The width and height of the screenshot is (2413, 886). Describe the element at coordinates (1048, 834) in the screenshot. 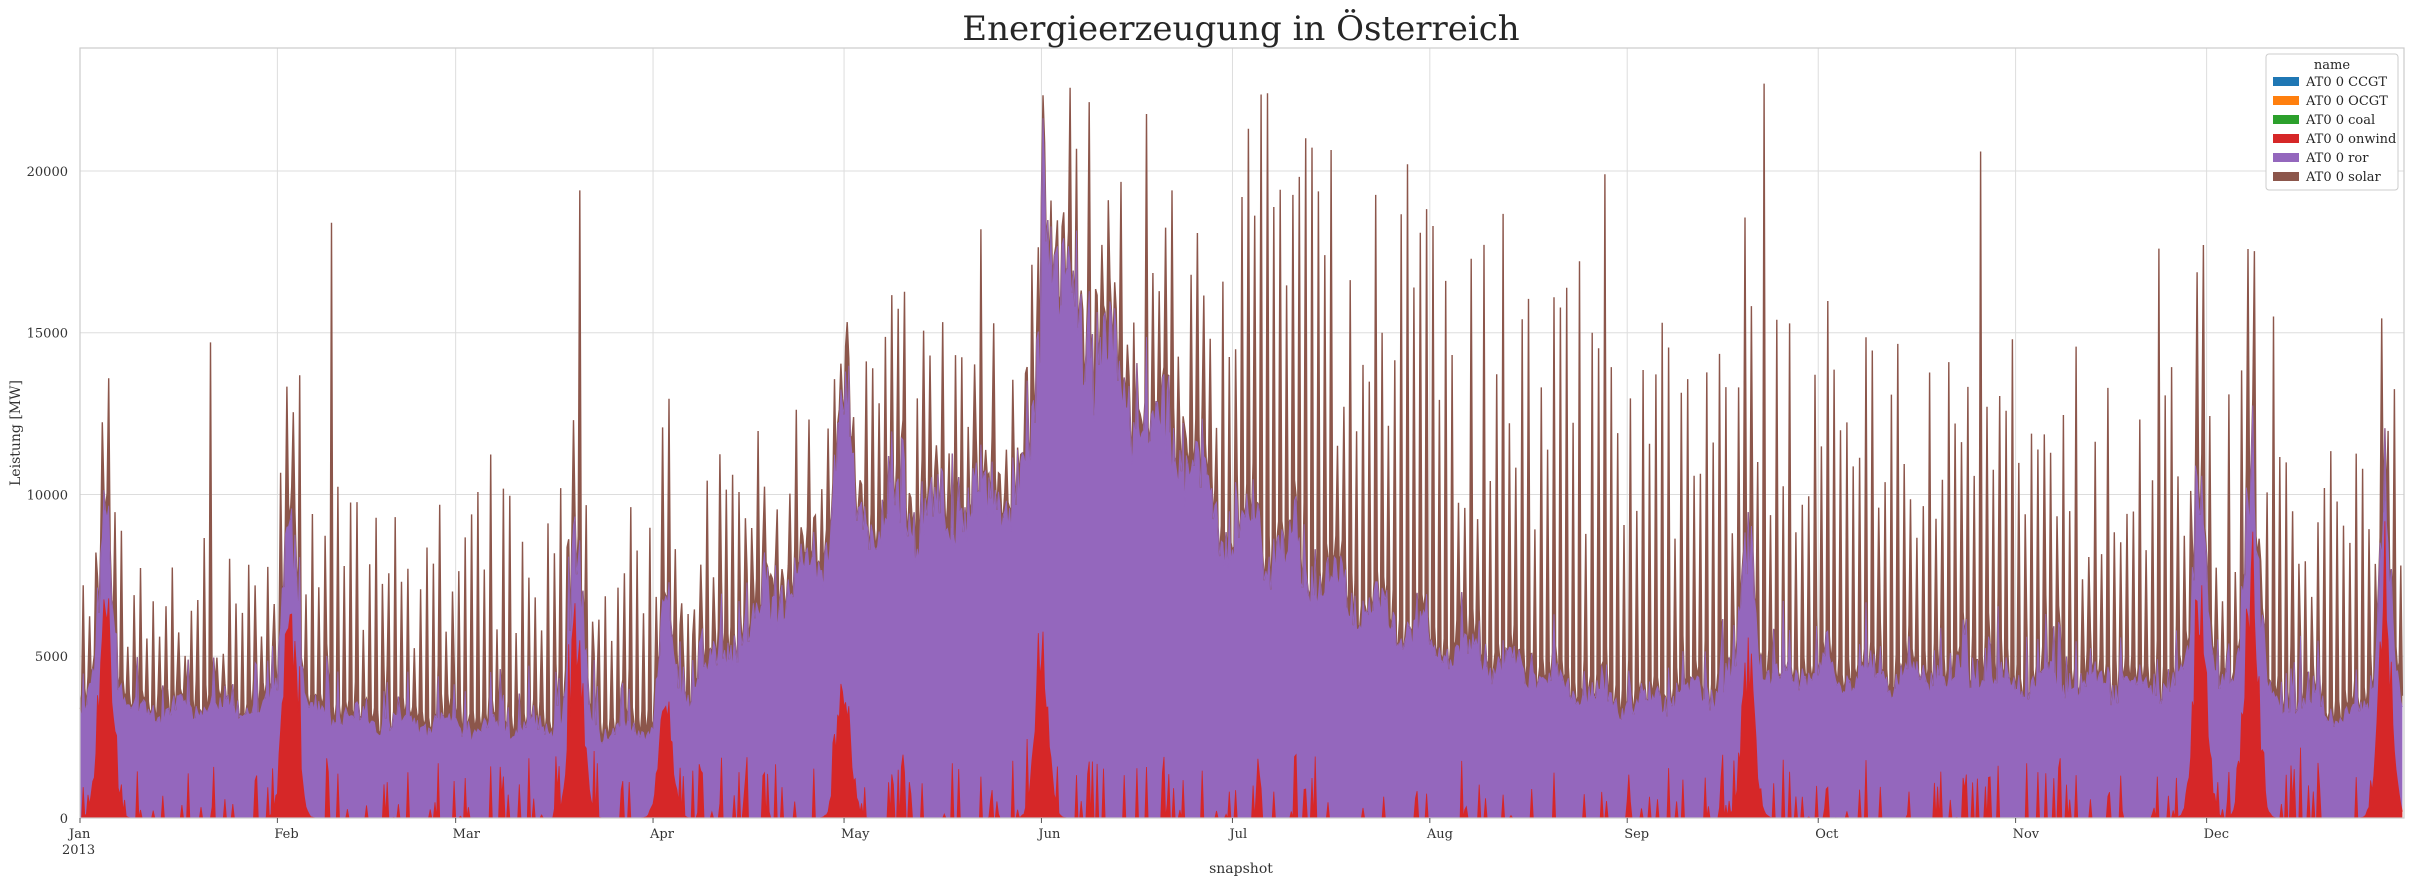

I see `x-tick-label: Jun` at that location.